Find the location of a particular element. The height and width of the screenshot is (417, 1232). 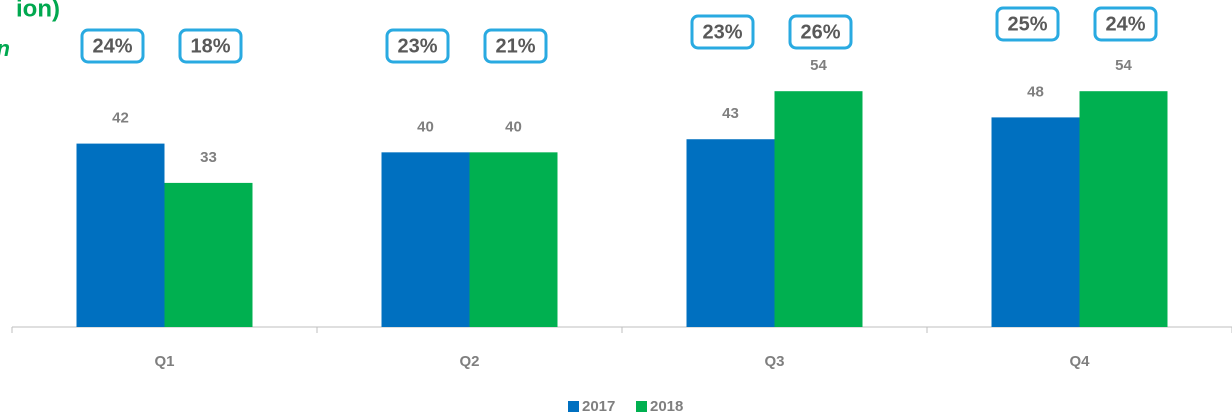

x-tick-label: Q3 is located at coordinates (774, 361).